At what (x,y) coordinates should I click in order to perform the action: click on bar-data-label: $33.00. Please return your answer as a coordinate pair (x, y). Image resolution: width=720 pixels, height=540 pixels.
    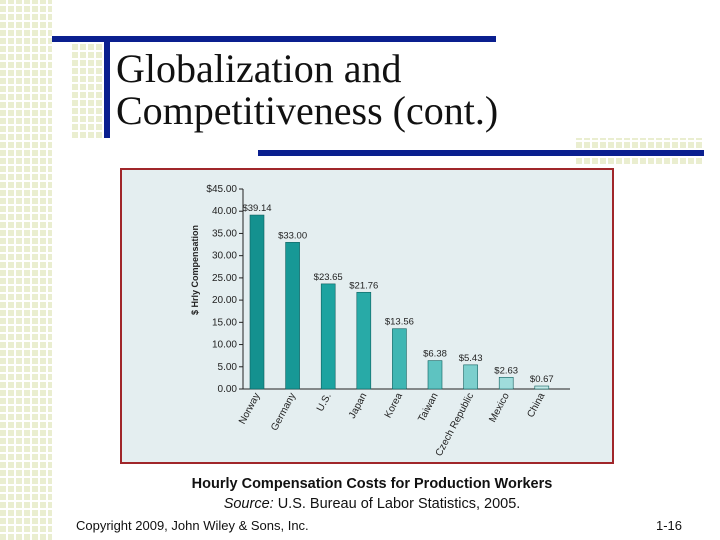
    Looking at the image, I should click on (292, 235).